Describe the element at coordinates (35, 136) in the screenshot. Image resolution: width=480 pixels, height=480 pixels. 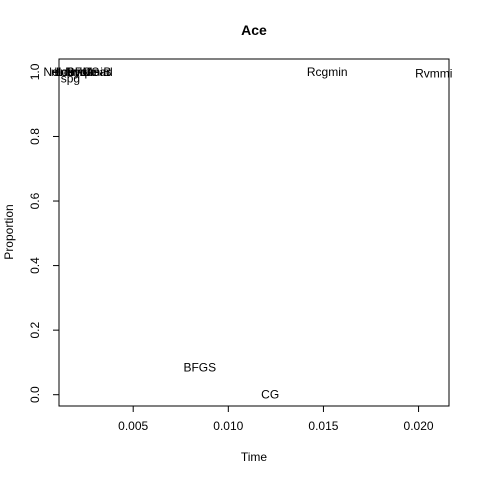
I see `y-tick-label: 0.8` at that location.